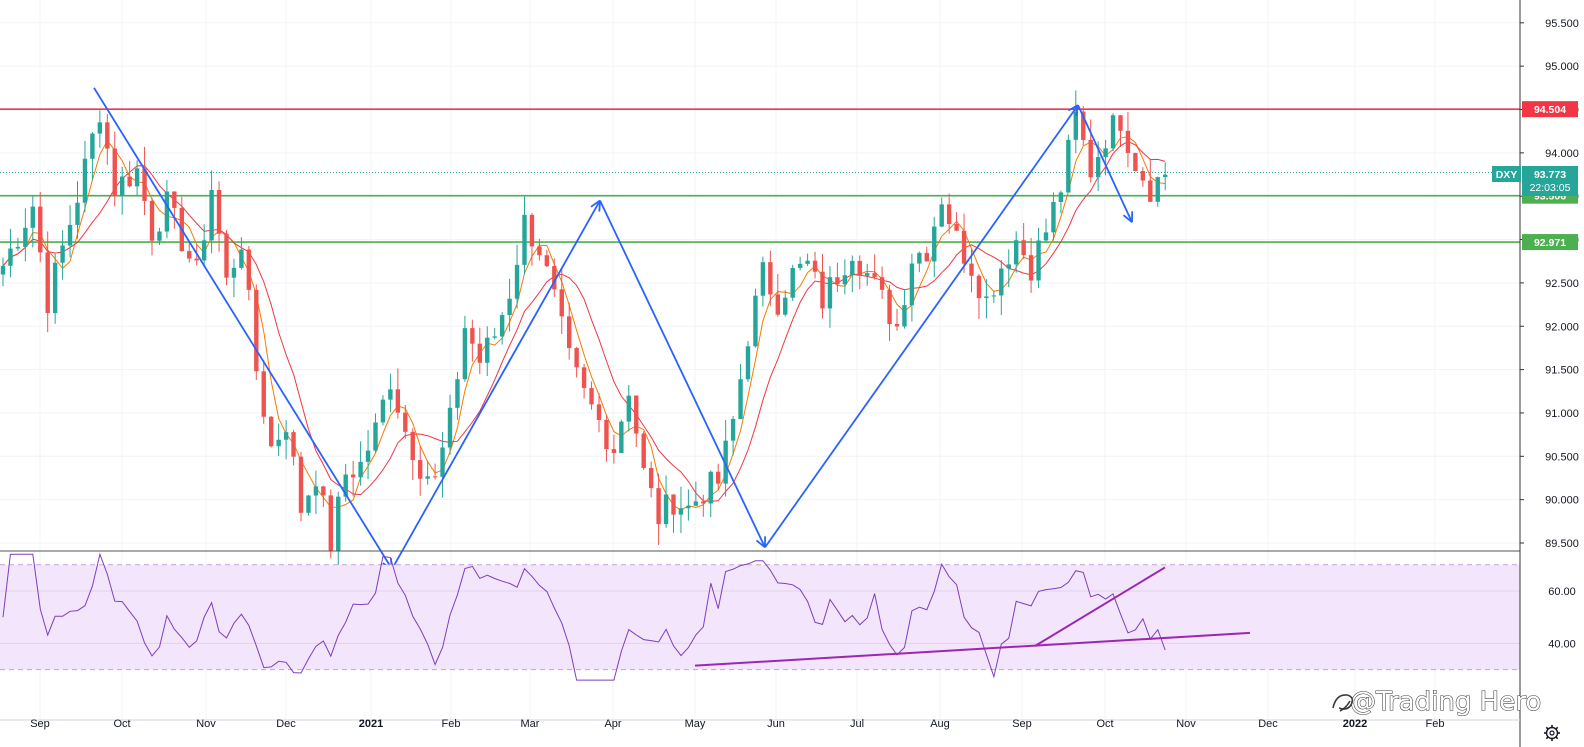 The height and width of the screenshot is (747, 1584). What do you see at coordinates (972, 616) in the screenshot?
I see `rsi-trendlines` at bounding box center [972, 616].